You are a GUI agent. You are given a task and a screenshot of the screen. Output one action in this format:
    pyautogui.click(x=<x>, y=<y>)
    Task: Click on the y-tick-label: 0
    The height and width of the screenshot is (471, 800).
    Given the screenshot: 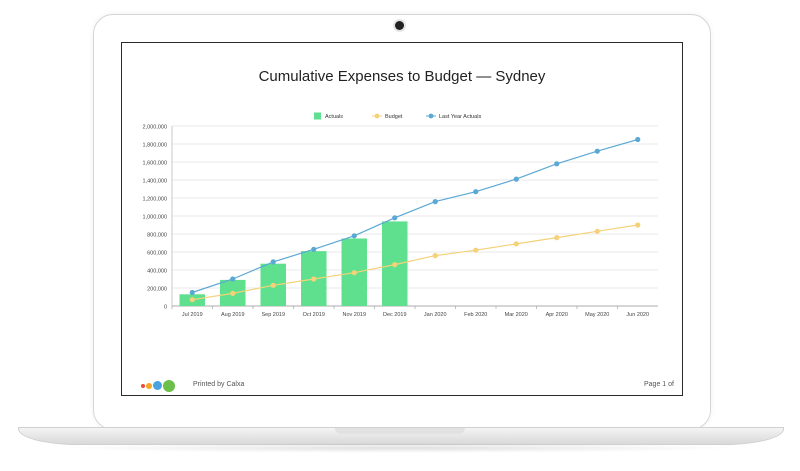 What is the action you would take?
    pyautogui.click(x=165, y=308)
    